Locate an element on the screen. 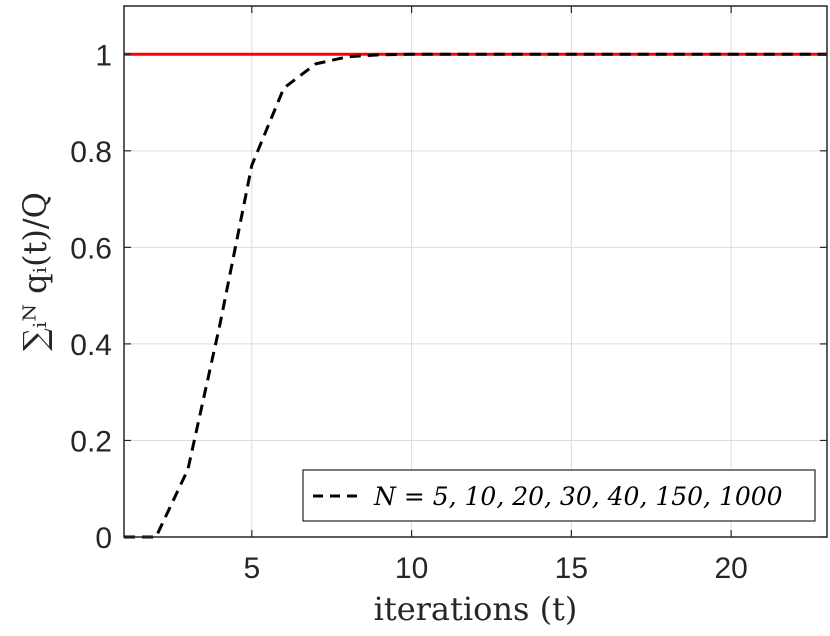 The width and height of the screenshot is (830, 636). y-axis-label: ∑ᵢᴺ qᵢ(t)/Q is located at coordinates (35, 271).